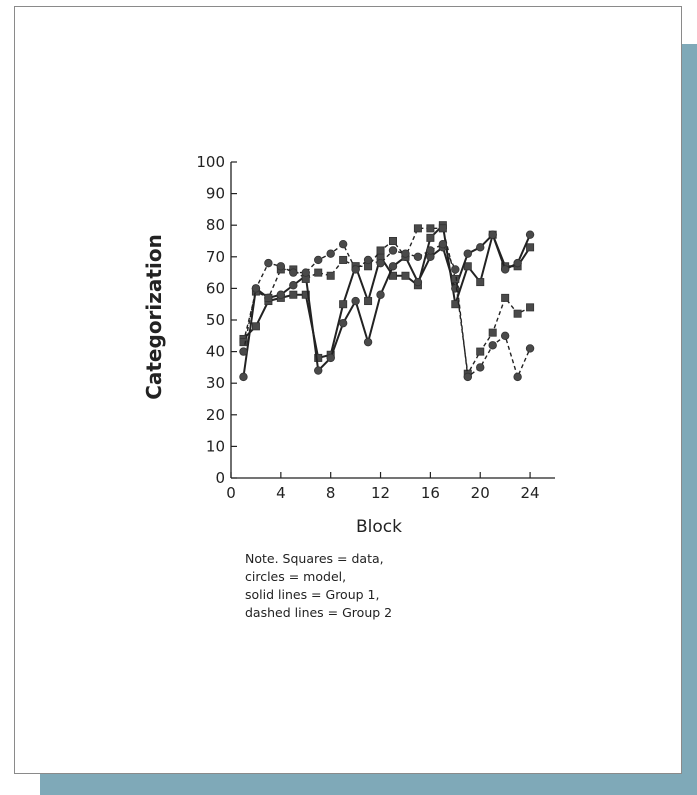 This screenshot has width=697, height=795. What do you see at coordinates (154, 317) in the screenshot?
I see `y-axis-label: Categorization` at bounding box center [154, 317].